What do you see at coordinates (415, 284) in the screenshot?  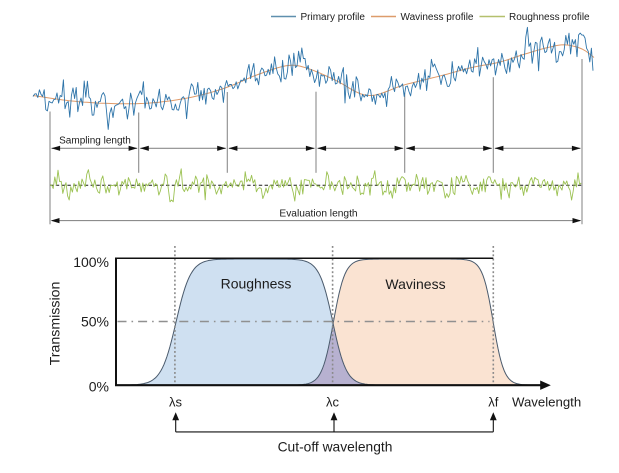 I see `svg-text: Waviness` at bounding box center [415, 284].